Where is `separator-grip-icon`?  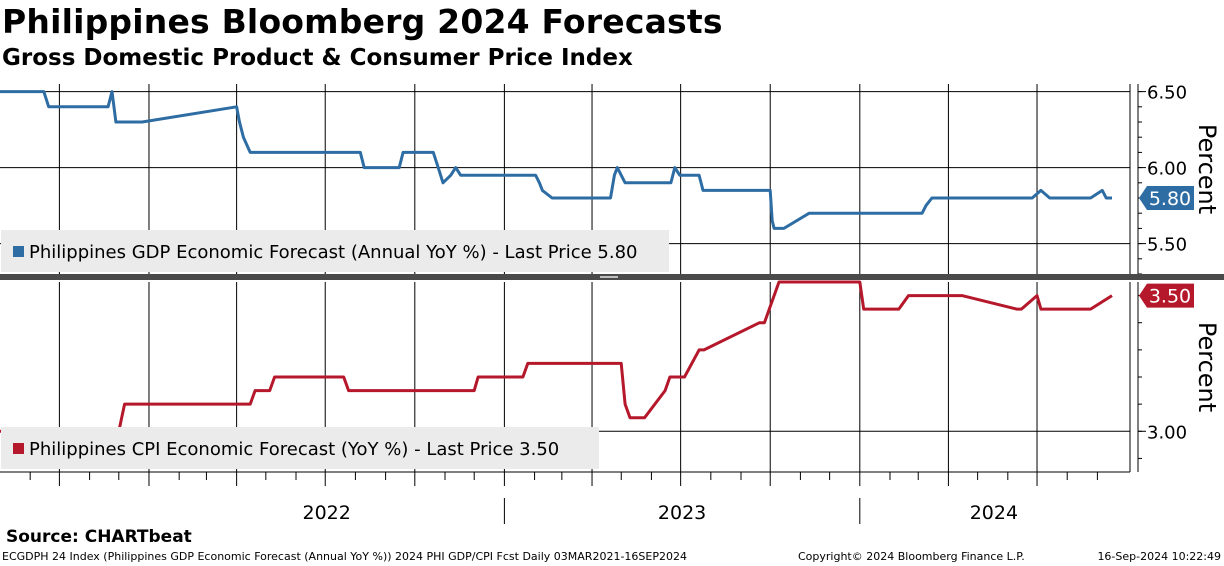
separator-grip-icon is located at coordinates (609, 277).